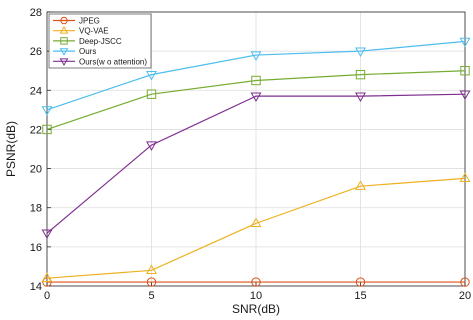  I want to click on legend-label: Ours(w o attention), so click(113, 61).